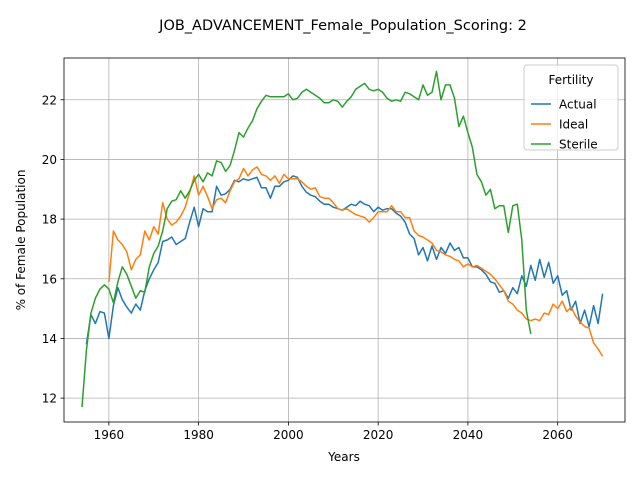  What do you see at coordinates (557, 435) in the screenshot?
I see `x-tick-label: 2060` at bounding box center [557, 435].